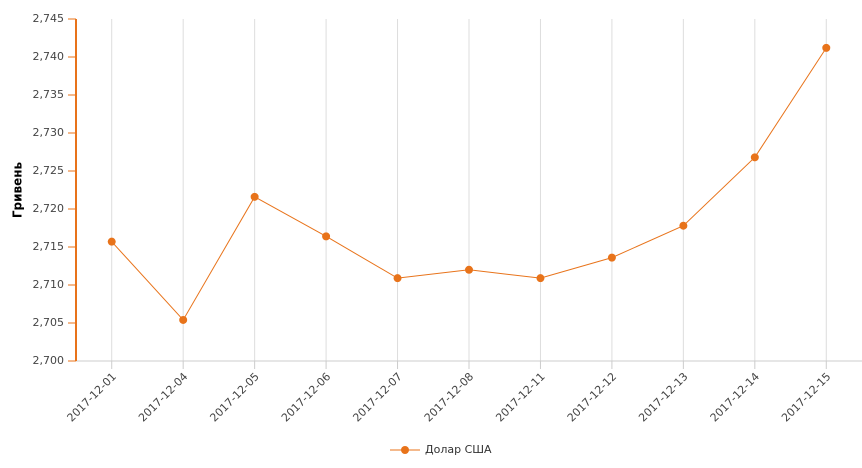  What do you see at coordinates (735, 397) in the screenshot?
I see `x-tick-label: 2017-12-14` at bounding box center [735, 397].